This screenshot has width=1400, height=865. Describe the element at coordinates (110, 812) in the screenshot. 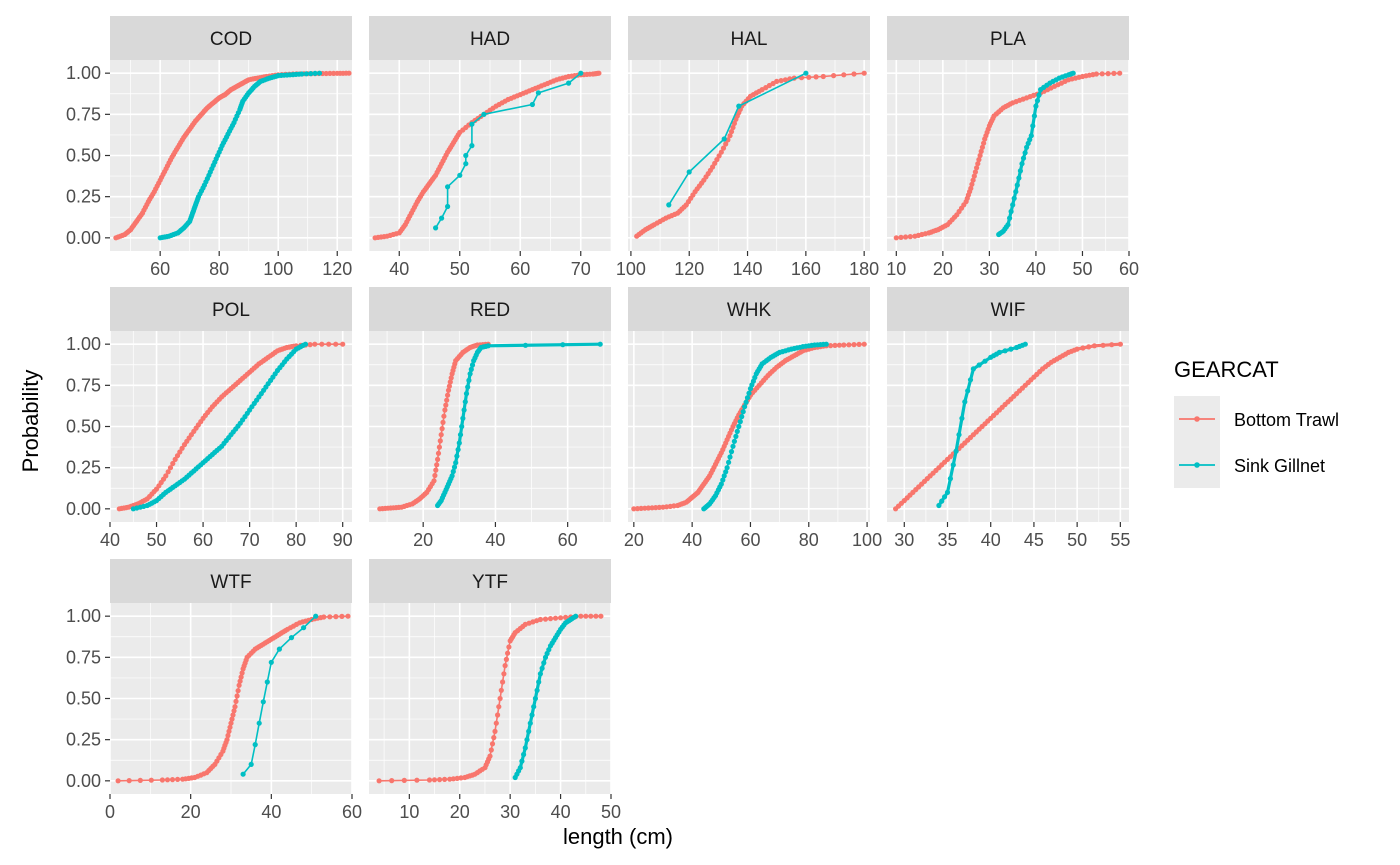

I see `x-tick-label: 0` at that location.